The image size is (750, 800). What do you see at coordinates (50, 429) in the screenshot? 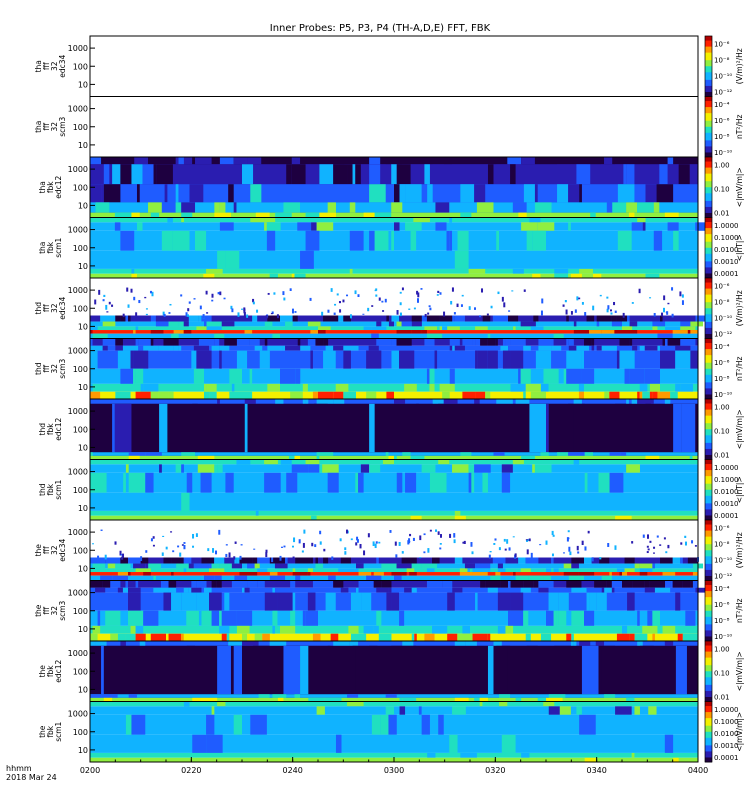
I see `panel-label-line: fbk` at bounding box center [50, 429].